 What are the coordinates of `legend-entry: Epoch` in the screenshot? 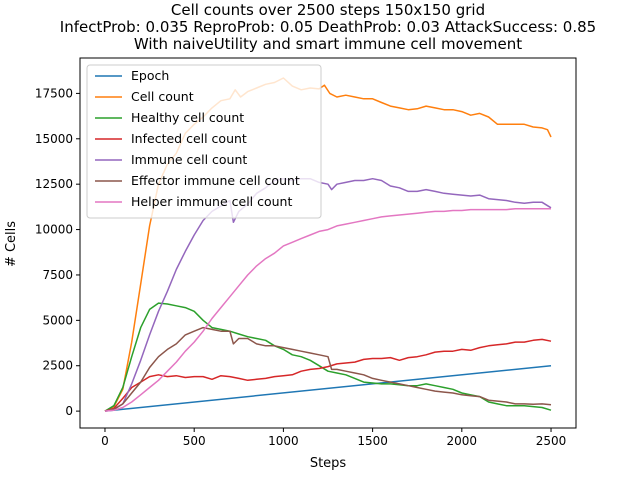 It's located at (150, 75).